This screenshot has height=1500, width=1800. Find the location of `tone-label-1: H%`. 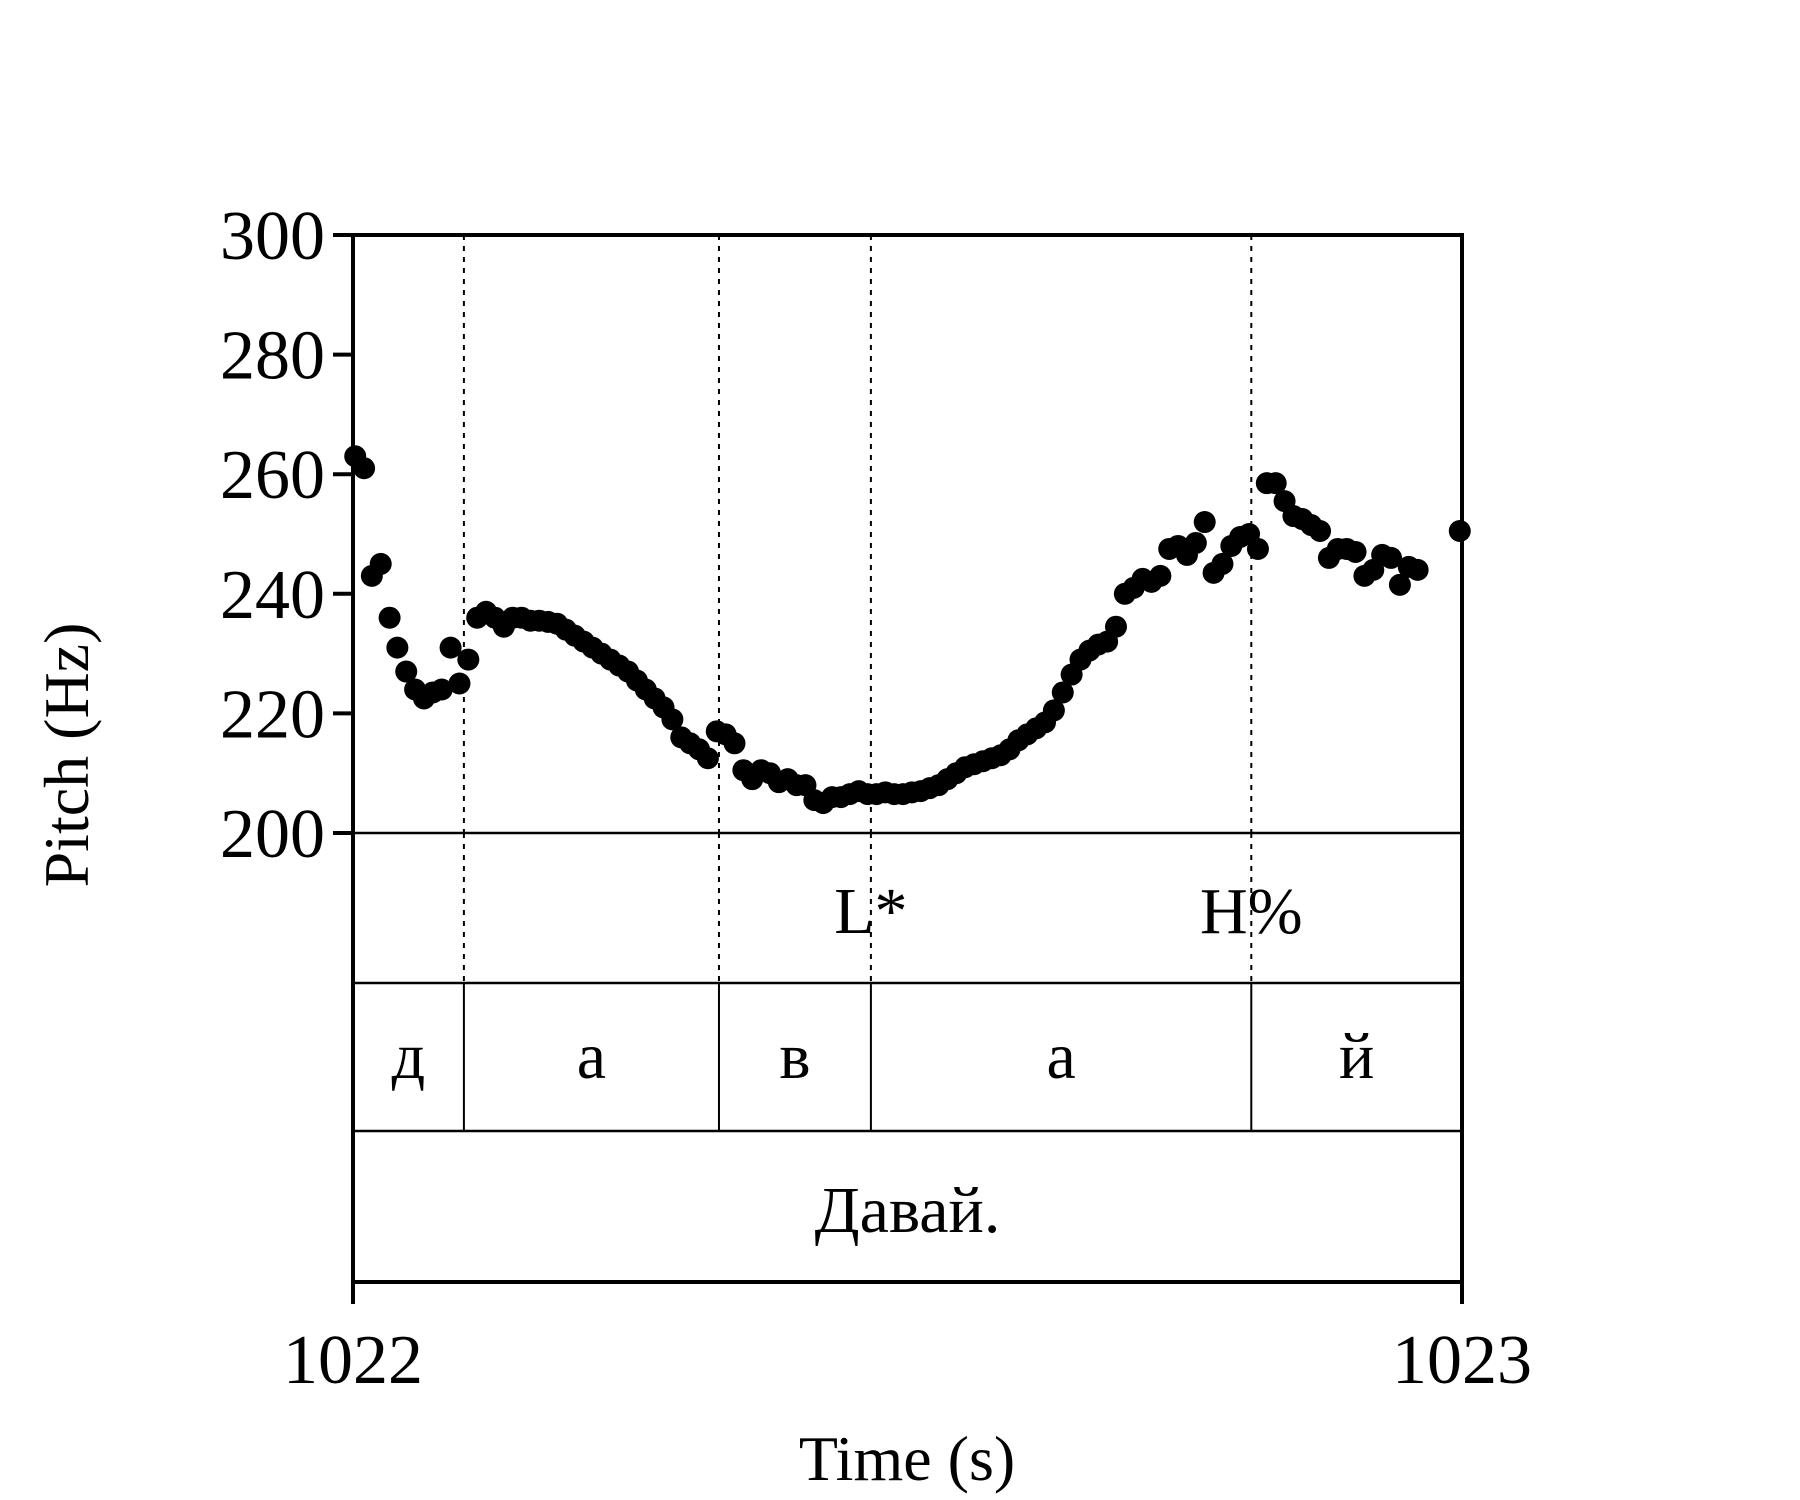

tone-label-1: H% is located at coordinates (1251, 911).